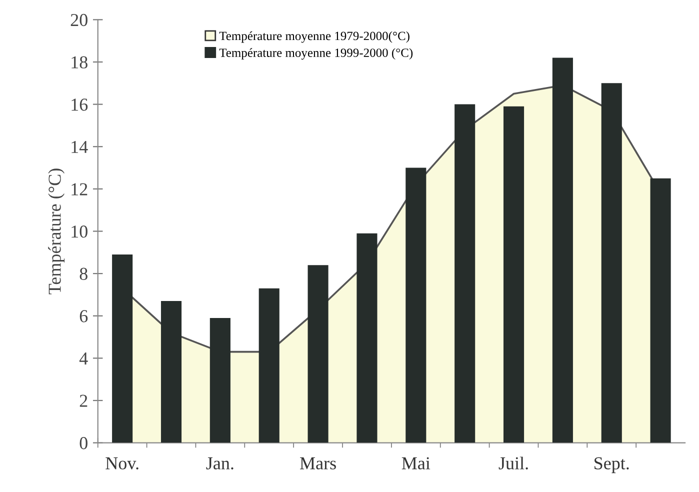 This screenshot has height=492, width=699. What do you see at coordinates (318, 463) in the screenshot?
I see `x-tick-label: Mars` at bounding box center [318, 463].